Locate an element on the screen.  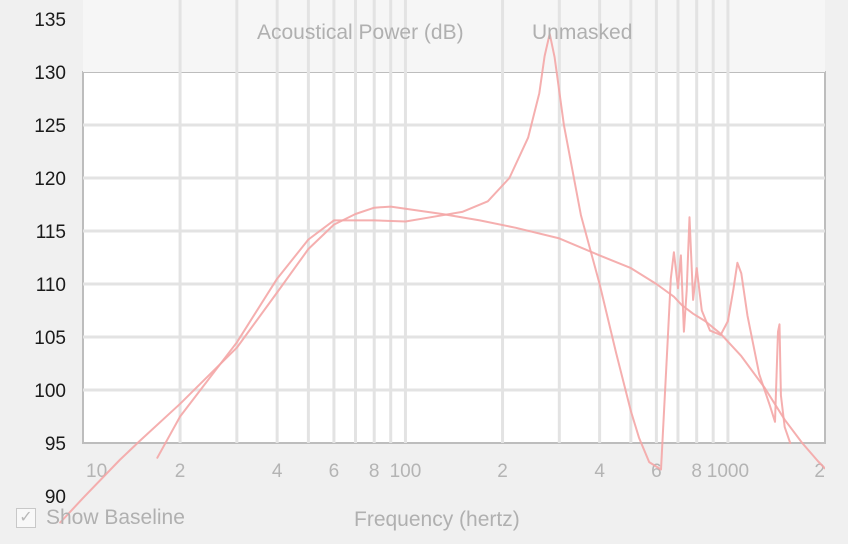
show-baseline-toggle: ✓ Show Baseline is located at coordinates (100, 518).